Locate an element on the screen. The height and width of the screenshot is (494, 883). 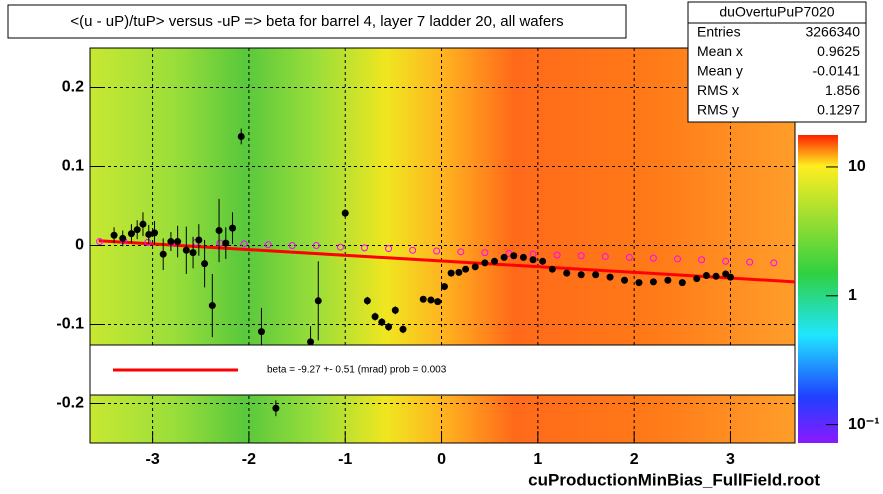
y-tick-label: 0.2 is located at coordinates (73, 87).